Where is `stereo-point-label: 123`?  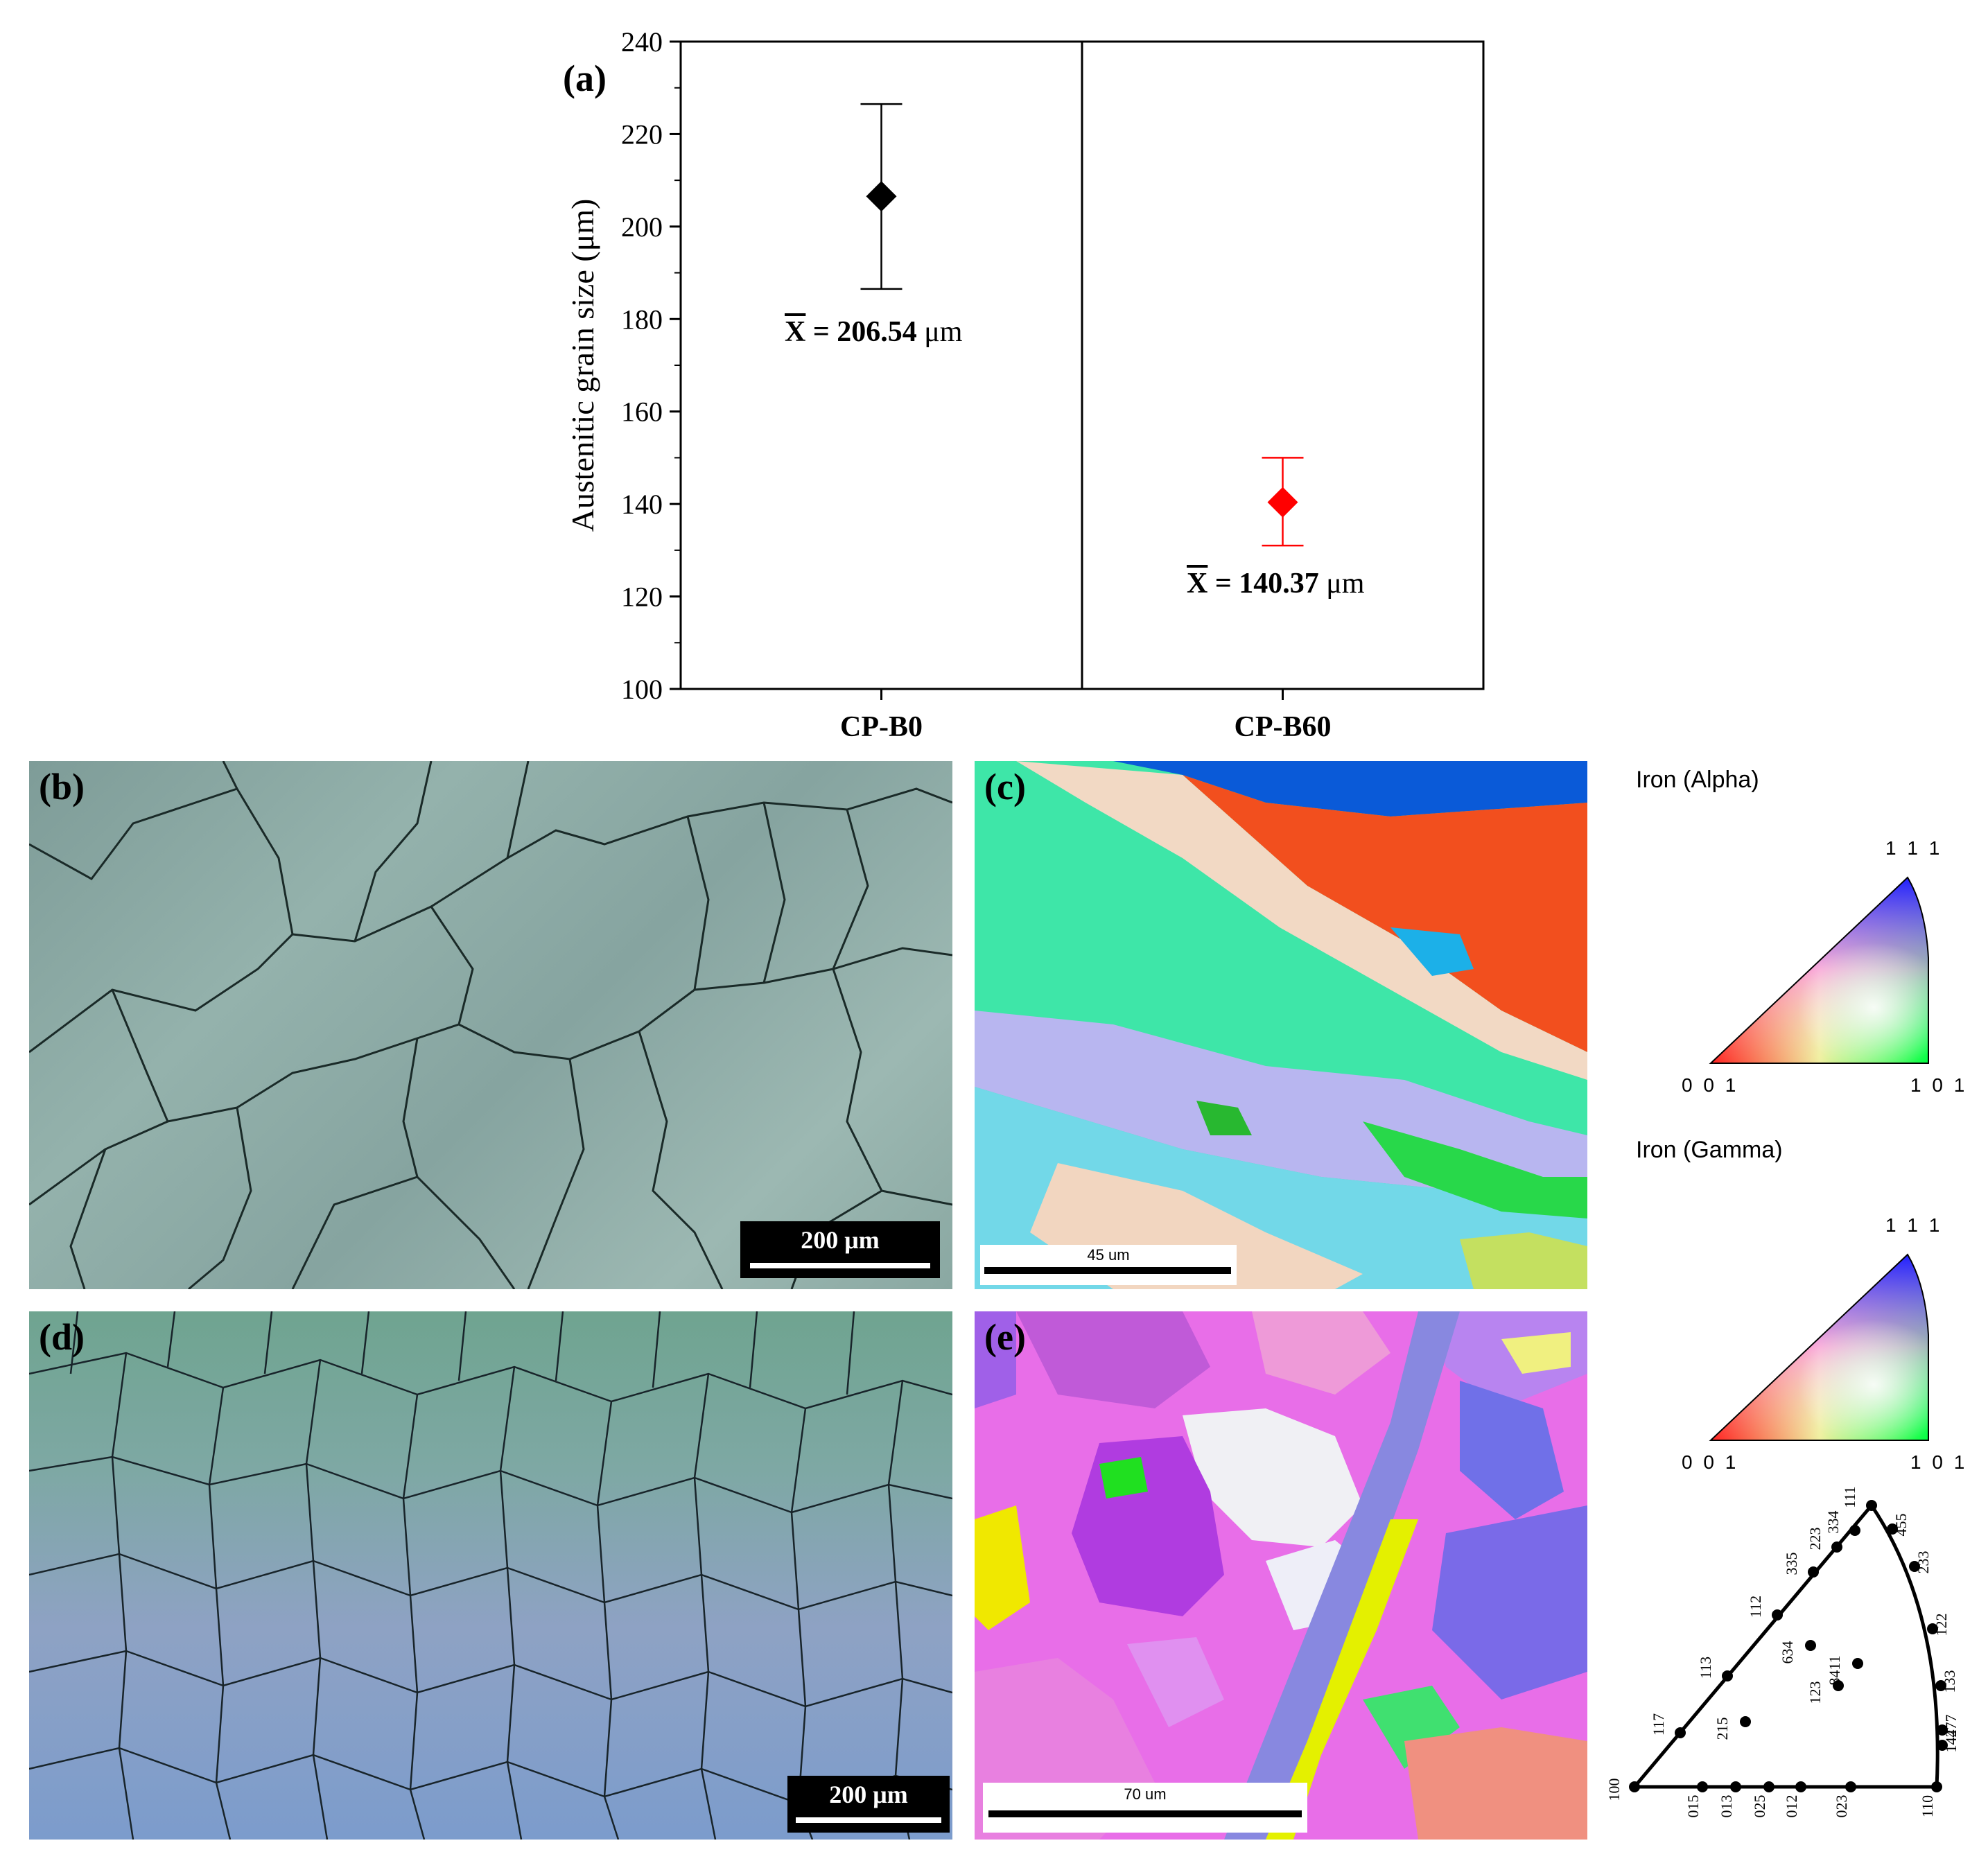
stereo-point-label: 123 is located at coordinates (1815, 1693).